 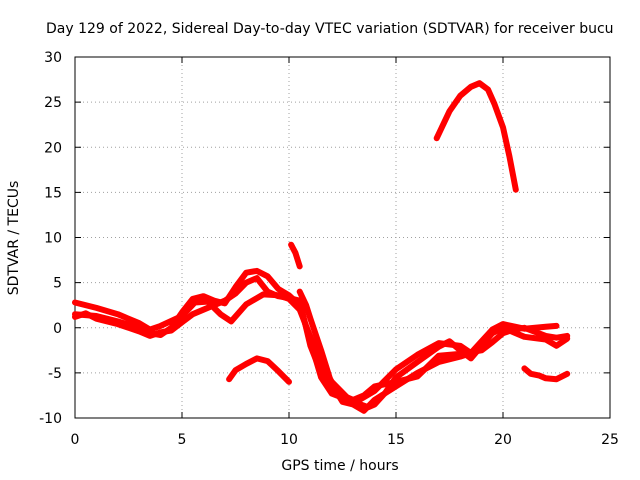 I want to click on y-tick-label: -10, so click(x=50, y=419).